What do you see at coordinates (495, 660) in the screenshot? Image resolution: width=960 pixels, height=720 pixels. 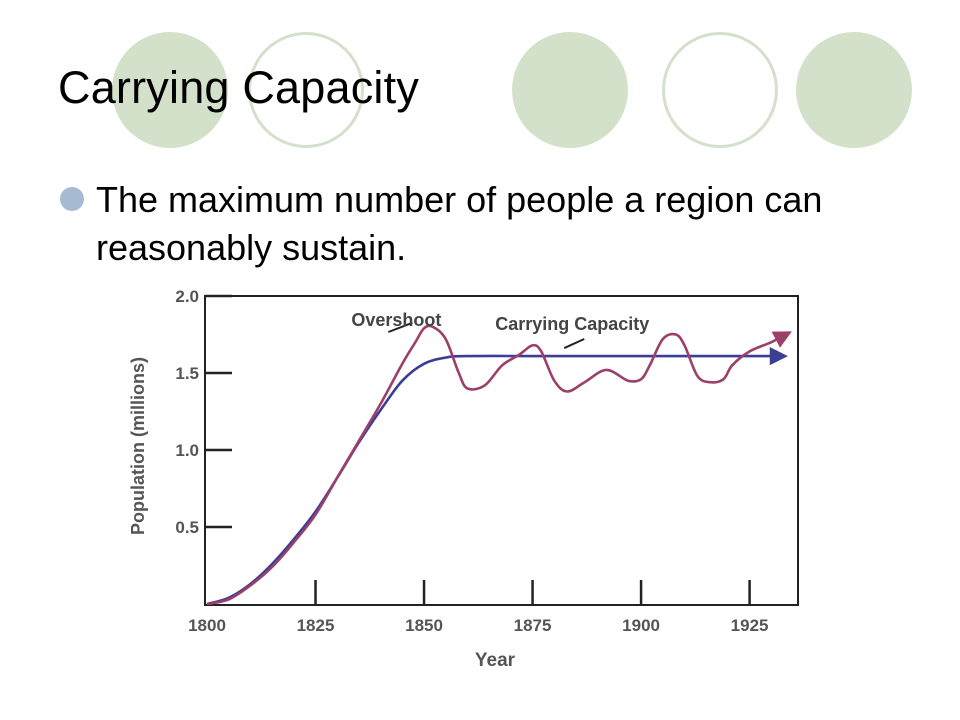 I see `x-axis-label: Year` at bounding box center [495, 660].